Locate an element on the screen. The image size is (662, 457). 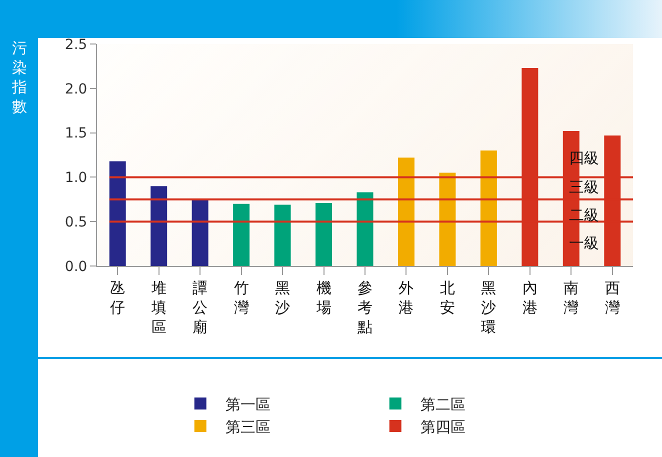
x-tick-label: 堆填區 is located at coordinates (158, 307).